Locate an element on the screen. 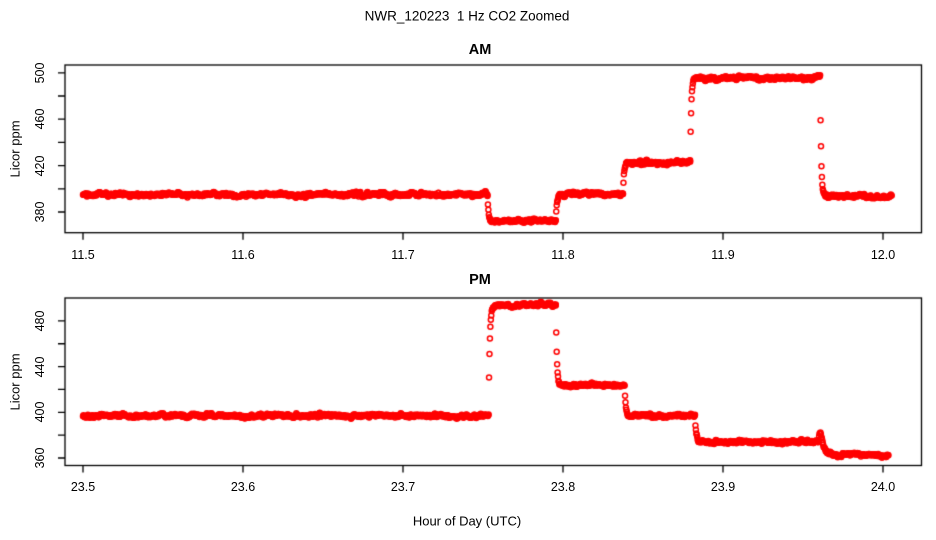 The image size is (936, 540). pm-x-tick-23-5: 23.5 is located at coordinates (83, 487).